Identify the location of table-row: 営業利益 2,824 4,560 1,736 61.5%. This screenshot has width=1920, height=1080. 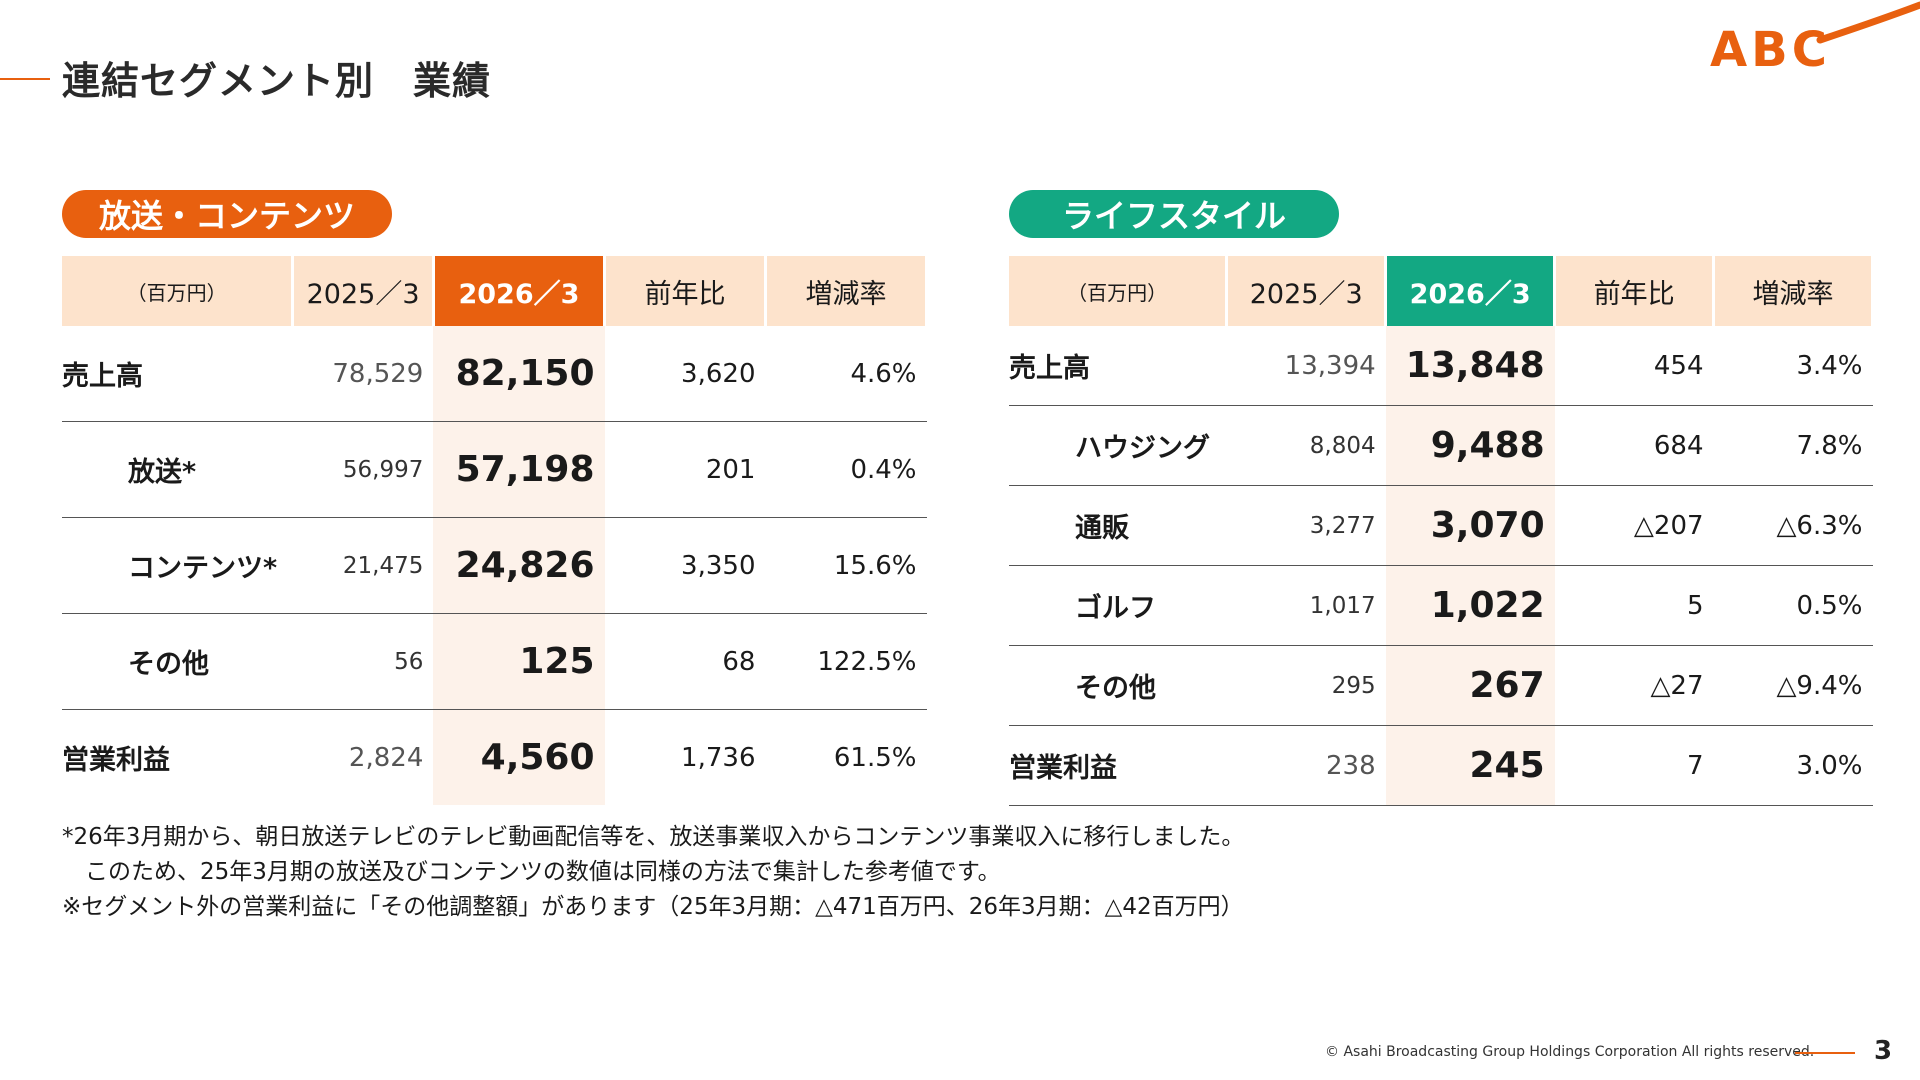
(494, 757).